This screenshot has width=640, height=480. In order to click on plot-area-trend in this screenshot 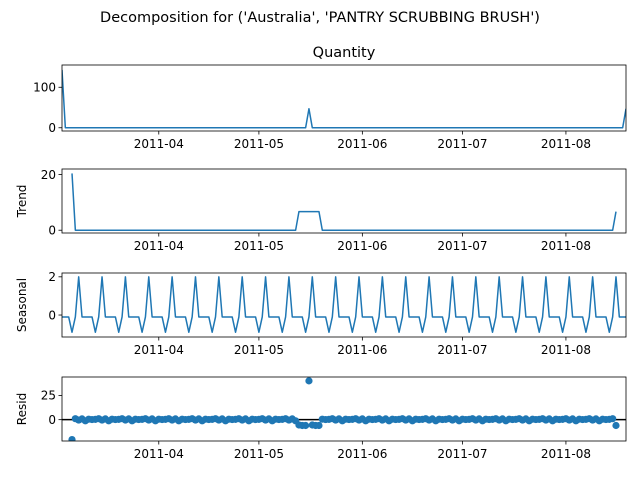, I will do `click(344, 202)`.